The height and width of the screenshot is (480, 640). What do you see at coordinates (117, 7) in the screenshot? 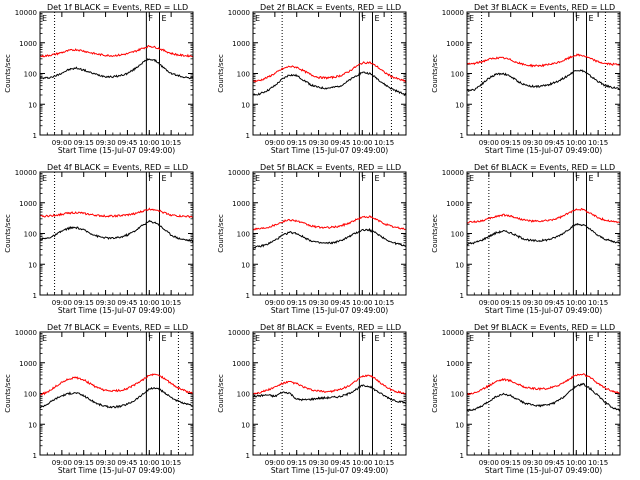
I see `chart-title: Det 1f BLACK = Events, RED = LLD` at bounding box center [117, 7].